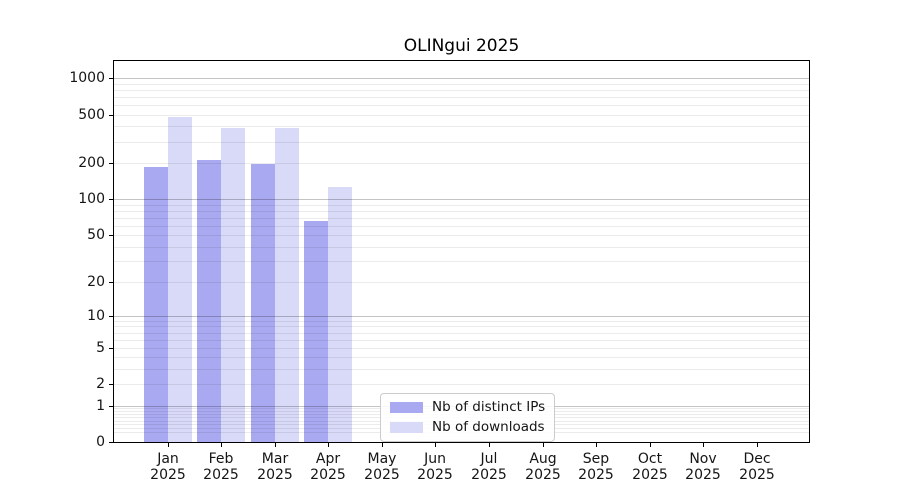 The image size is (900, 500). I want to click on bar-downloads-jan, so click(179, 279).